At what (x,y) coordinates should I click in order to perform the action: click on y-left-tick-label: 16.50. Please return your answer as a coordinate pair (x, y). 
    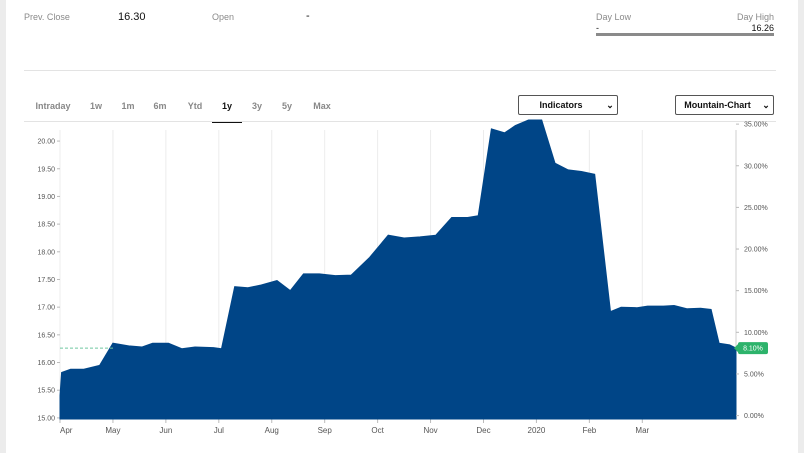
    Looking at the image, I should click on (46, 335).